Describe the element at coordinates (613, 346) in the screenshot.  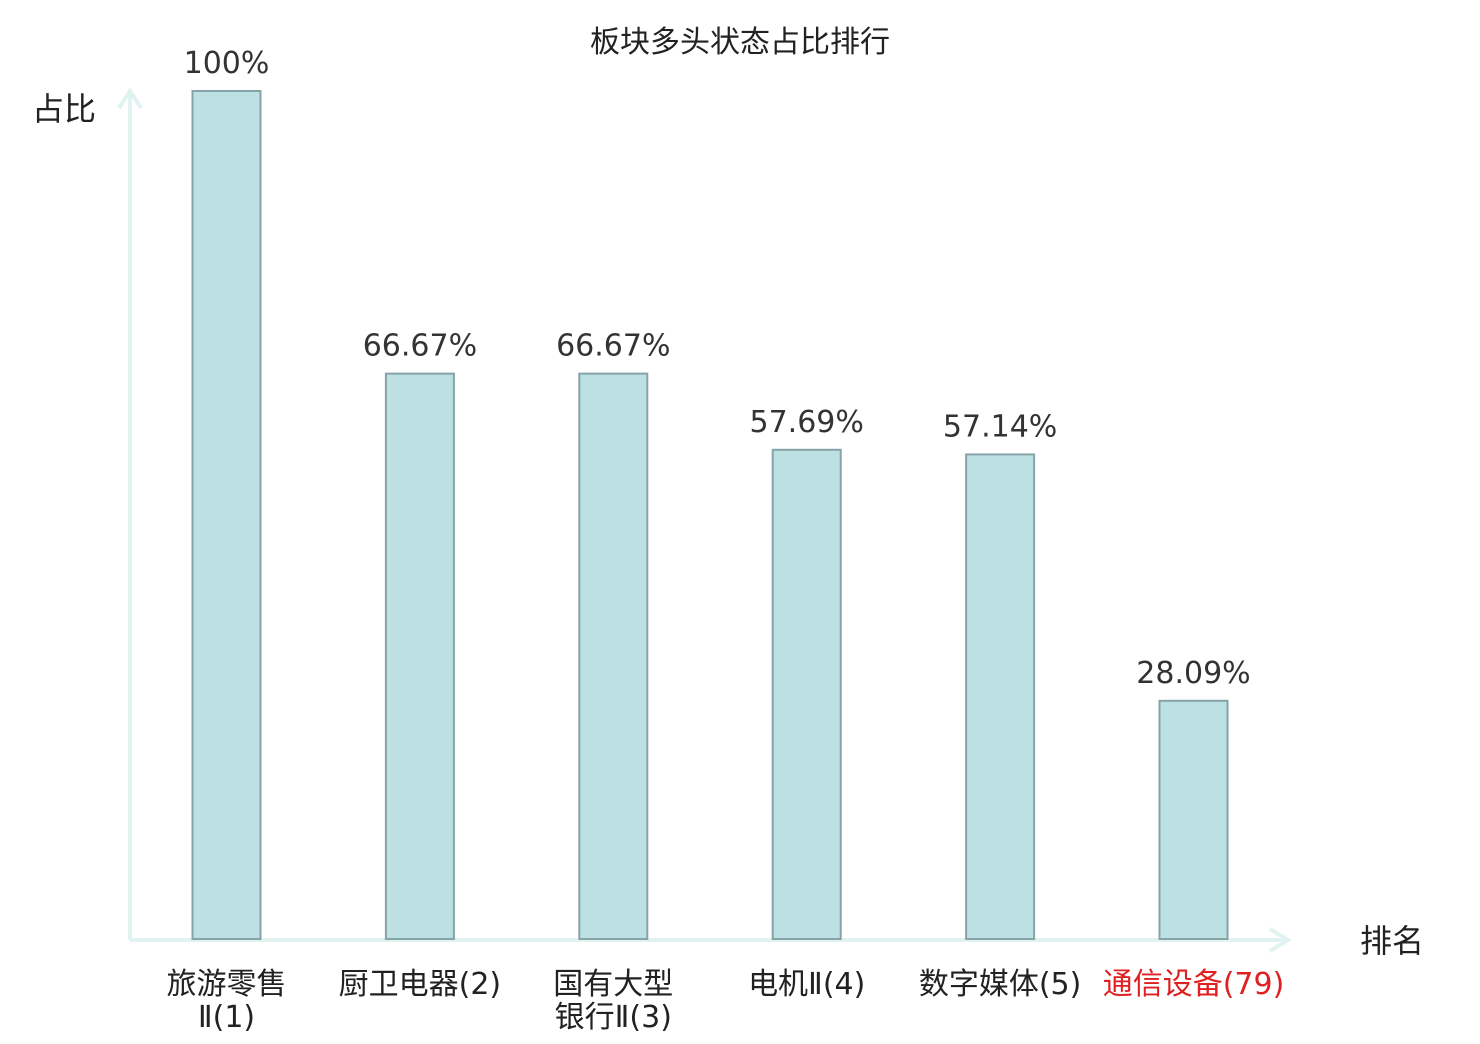
I see `value-label-3: 66.67%` at that location.